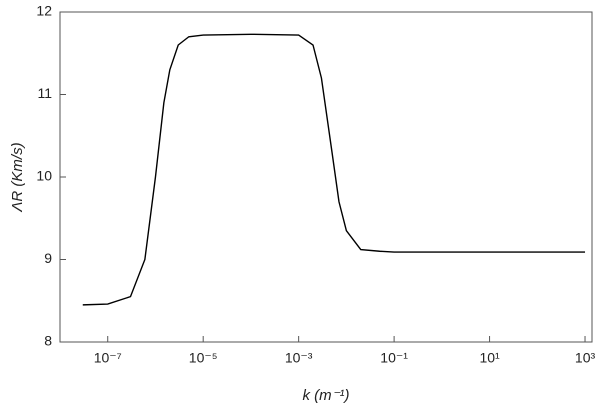 The width and height of the screenshot is (600, 413). I want to click on y-tick-label: 11, so click(44, 93).